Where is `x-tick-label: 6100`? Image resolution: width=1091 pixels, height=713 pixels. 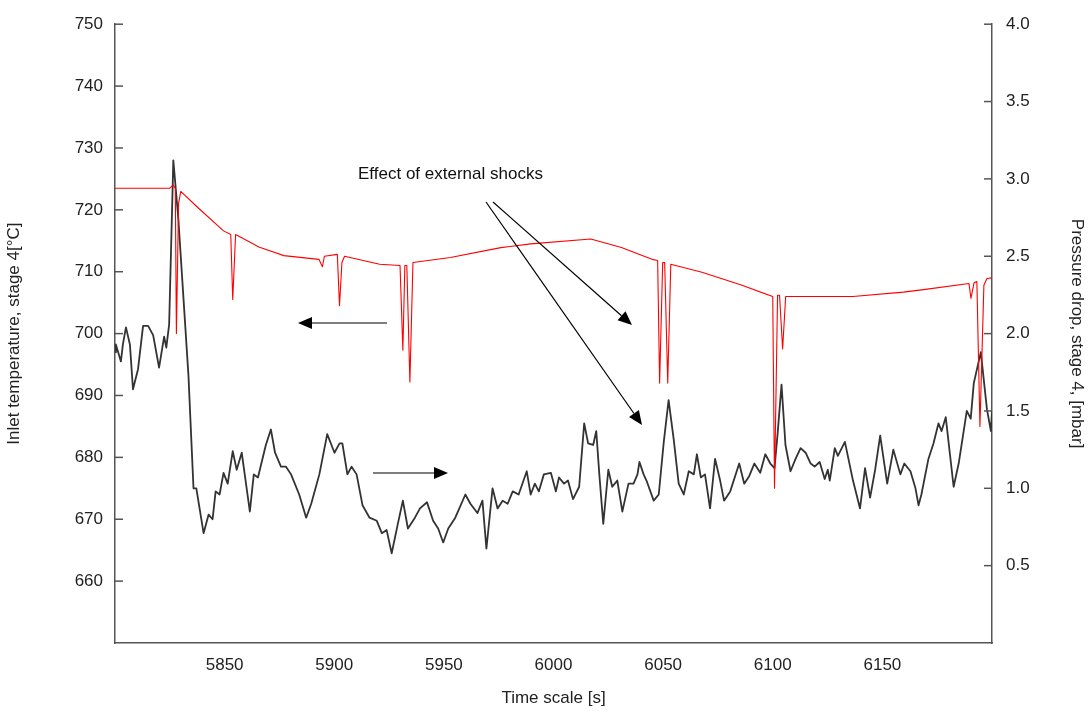
x-tick-label: 6100 is located at coordinates (772, 664).